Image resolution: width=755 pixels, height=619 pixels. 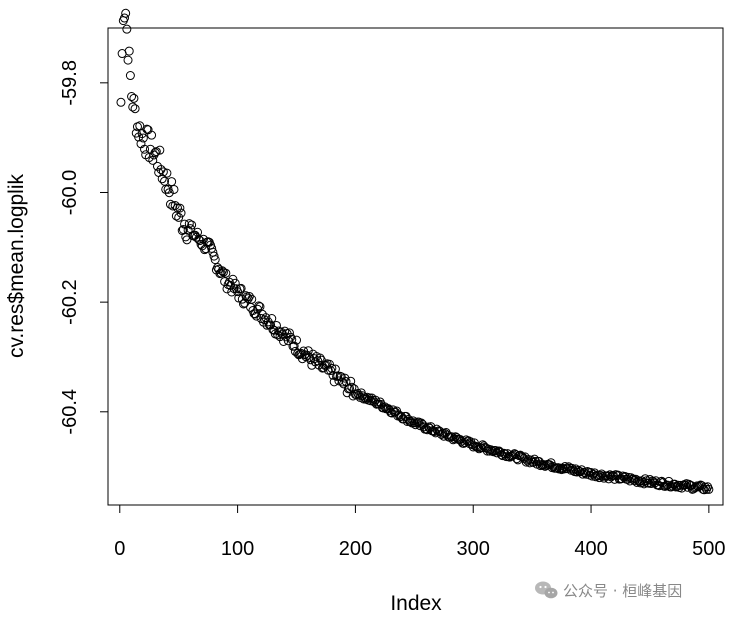 I want to click on y-tick-label: -60.0, so click(x=70, y=193).